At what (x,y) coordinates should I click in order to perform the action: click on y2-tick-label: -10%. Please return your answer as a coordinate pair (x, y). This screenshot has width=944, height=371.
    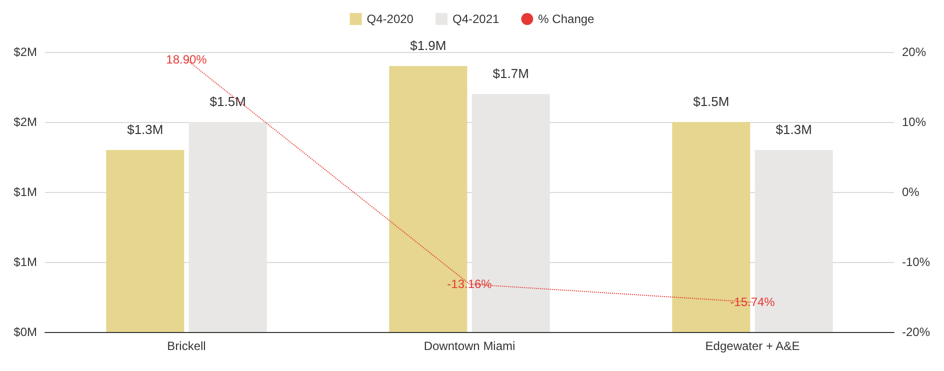
    Looking at the image, I should click on (916, 262).